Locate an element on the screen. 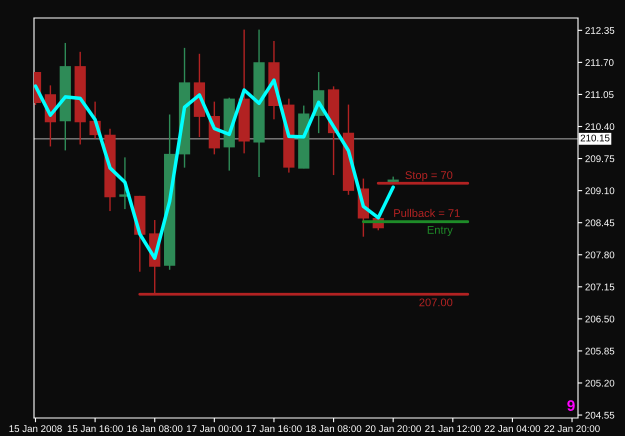 This screenshot has width=625, height=436. y-tick-label: 207.80 is located at coordinates (599, 254).